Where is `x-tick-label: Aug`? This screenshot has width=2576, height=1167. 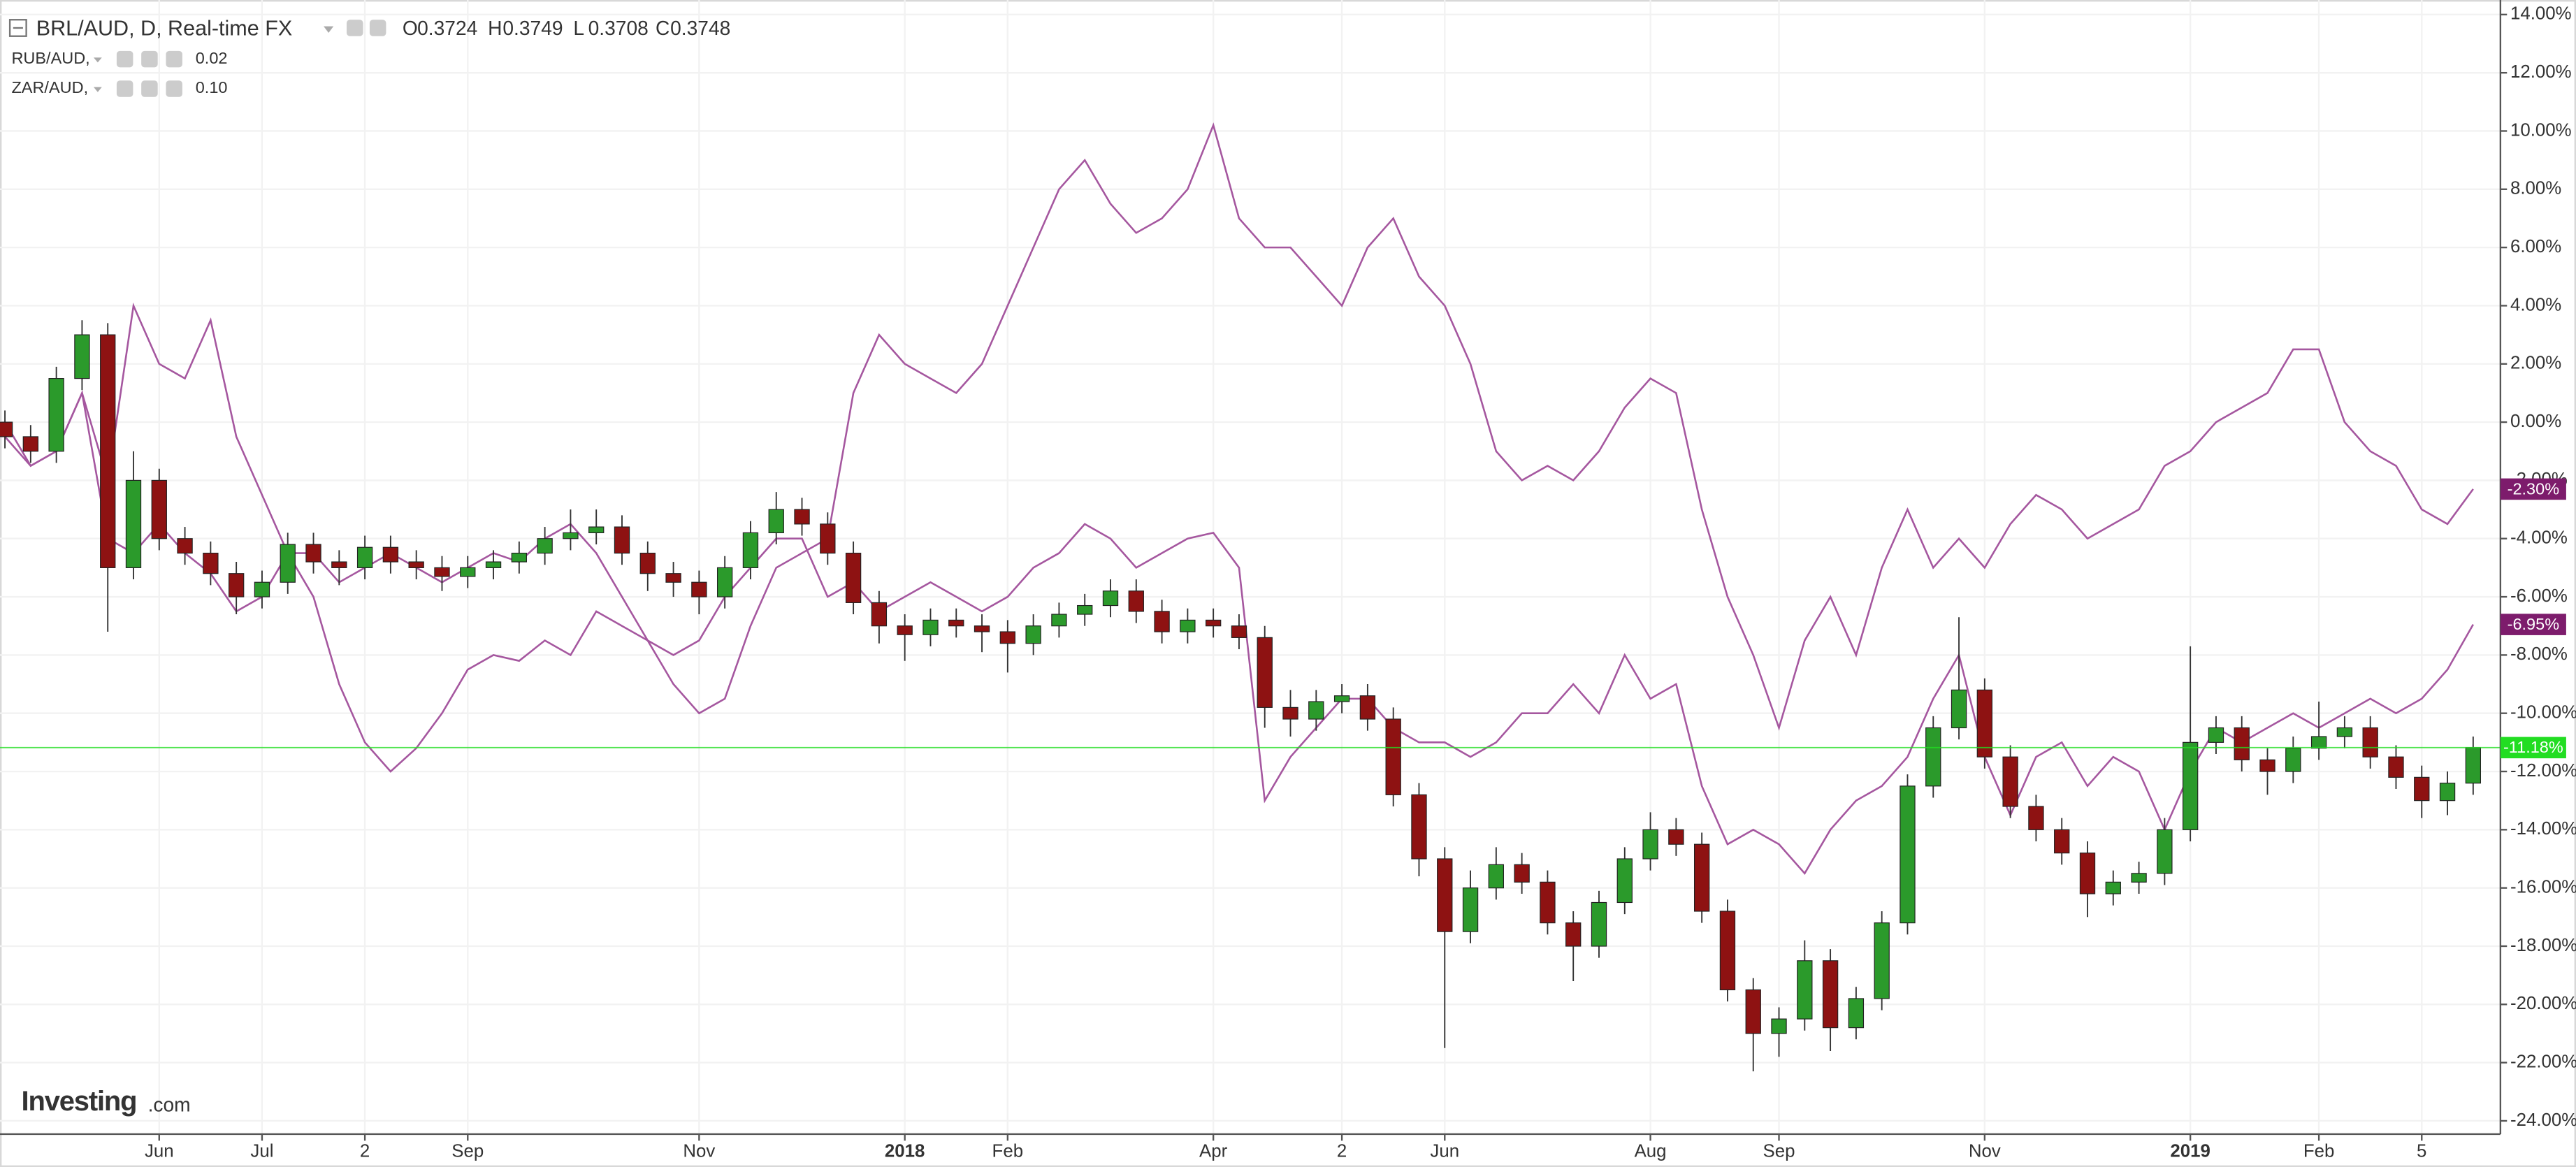
x-tick-label: Aug is located at coordinates (1651, 1151).